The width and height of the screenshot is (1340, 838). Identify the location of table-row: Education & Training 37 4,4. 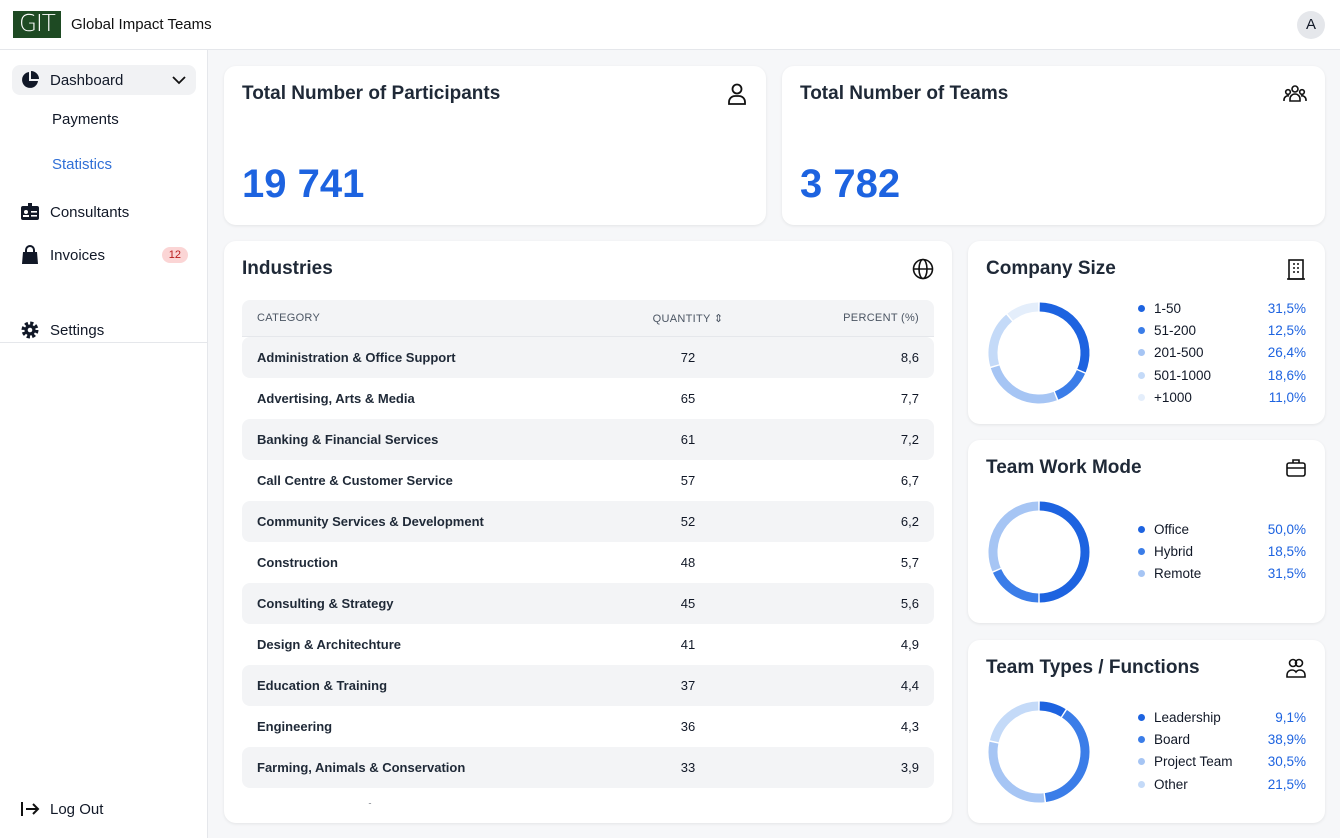
(588, 685).